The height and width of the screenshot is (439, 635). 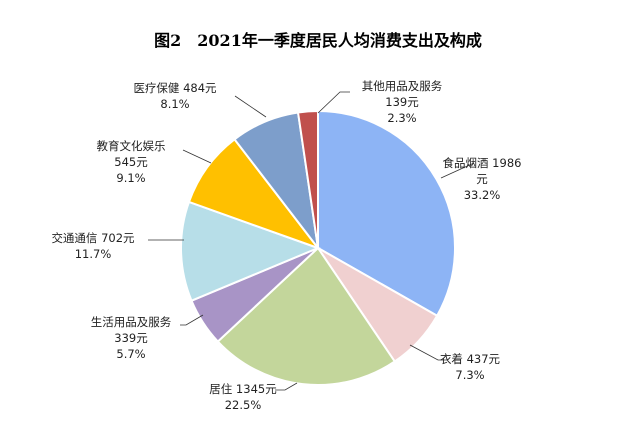 I want to click on slice-label-0: 食品烟酒 1986 元 33.2%, so click(x=482, y=179).